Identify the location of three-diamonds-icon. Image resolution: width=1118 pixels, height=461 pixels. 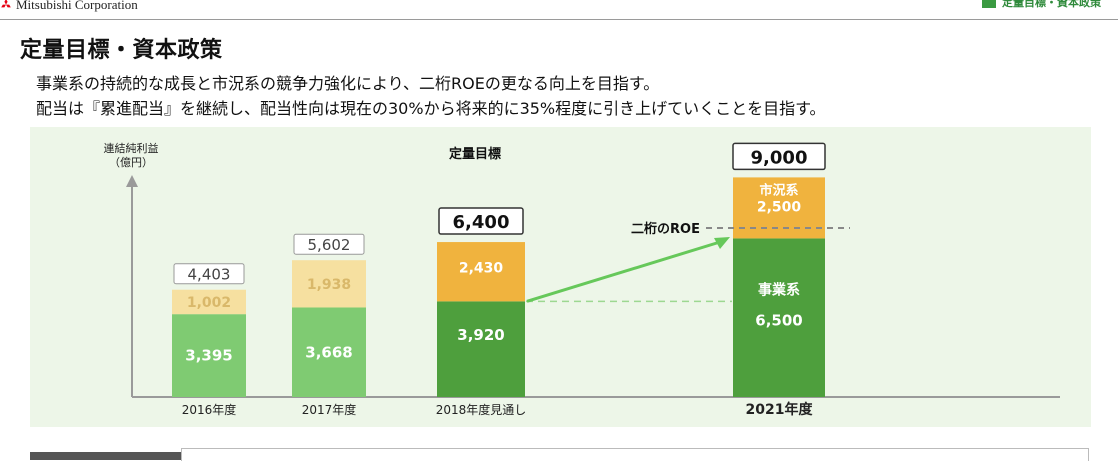
(6, 4).